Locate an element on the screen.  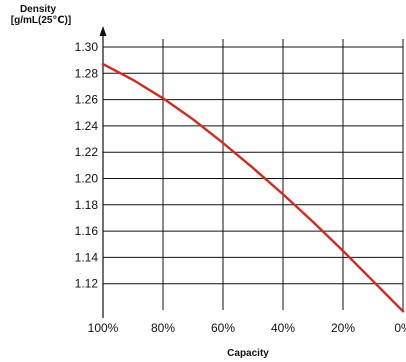
y-axis-title-line2: [g/mL(25℃)] is located at coordinates (41, 20).